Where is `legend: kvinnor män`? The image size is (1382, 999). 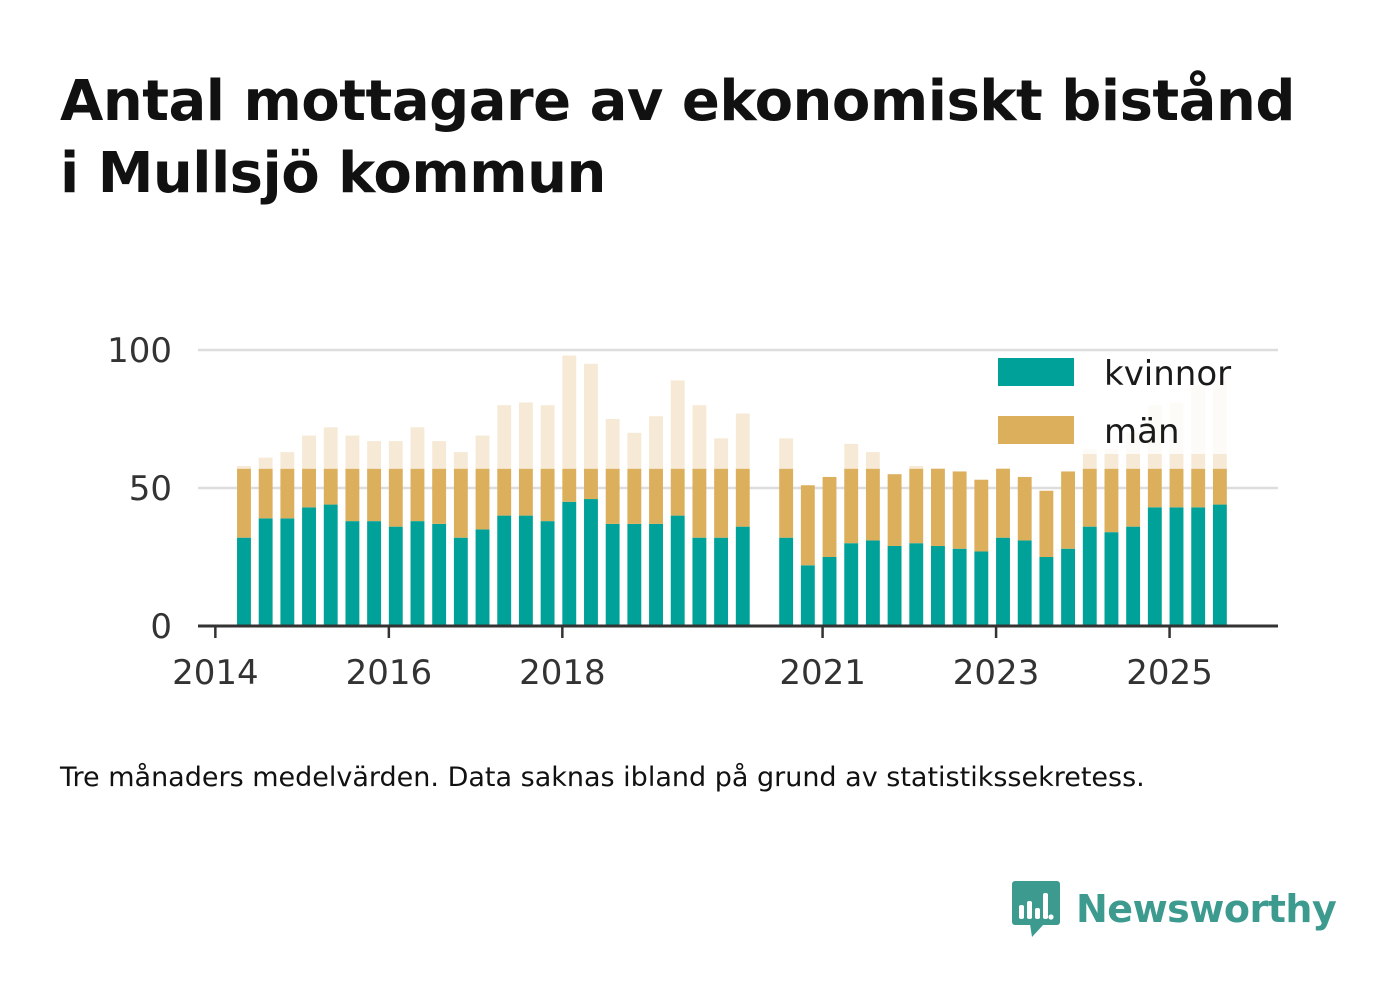 legend: kvinnor män is located at coordinates (1113, 403).